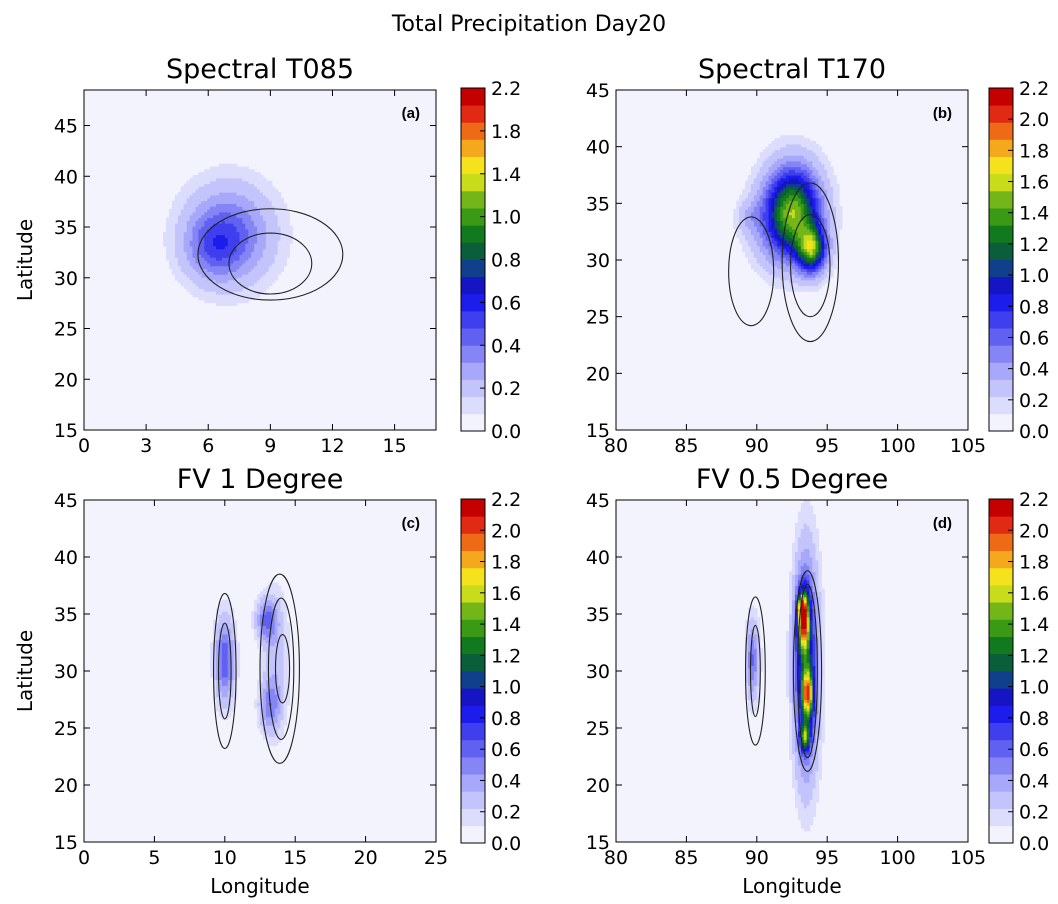 The height and width of the screenshot is (904, 1058). Describe the element at coordinates (146, 446) in the screenshot. I see `x-tick-label: 3` at that location.